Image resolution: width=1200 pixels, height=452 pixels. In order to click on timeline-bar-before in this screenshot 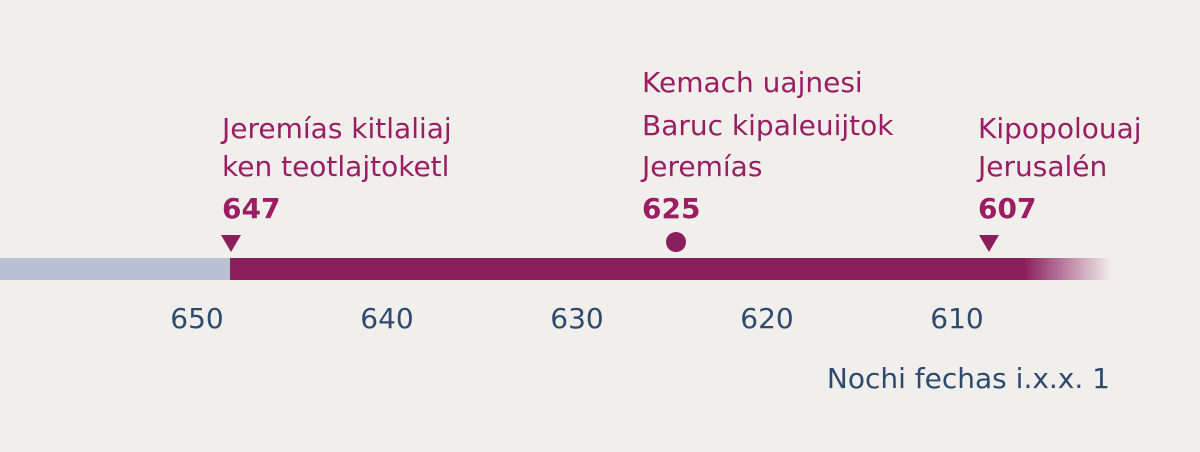, I will do `click(116, 269)`.